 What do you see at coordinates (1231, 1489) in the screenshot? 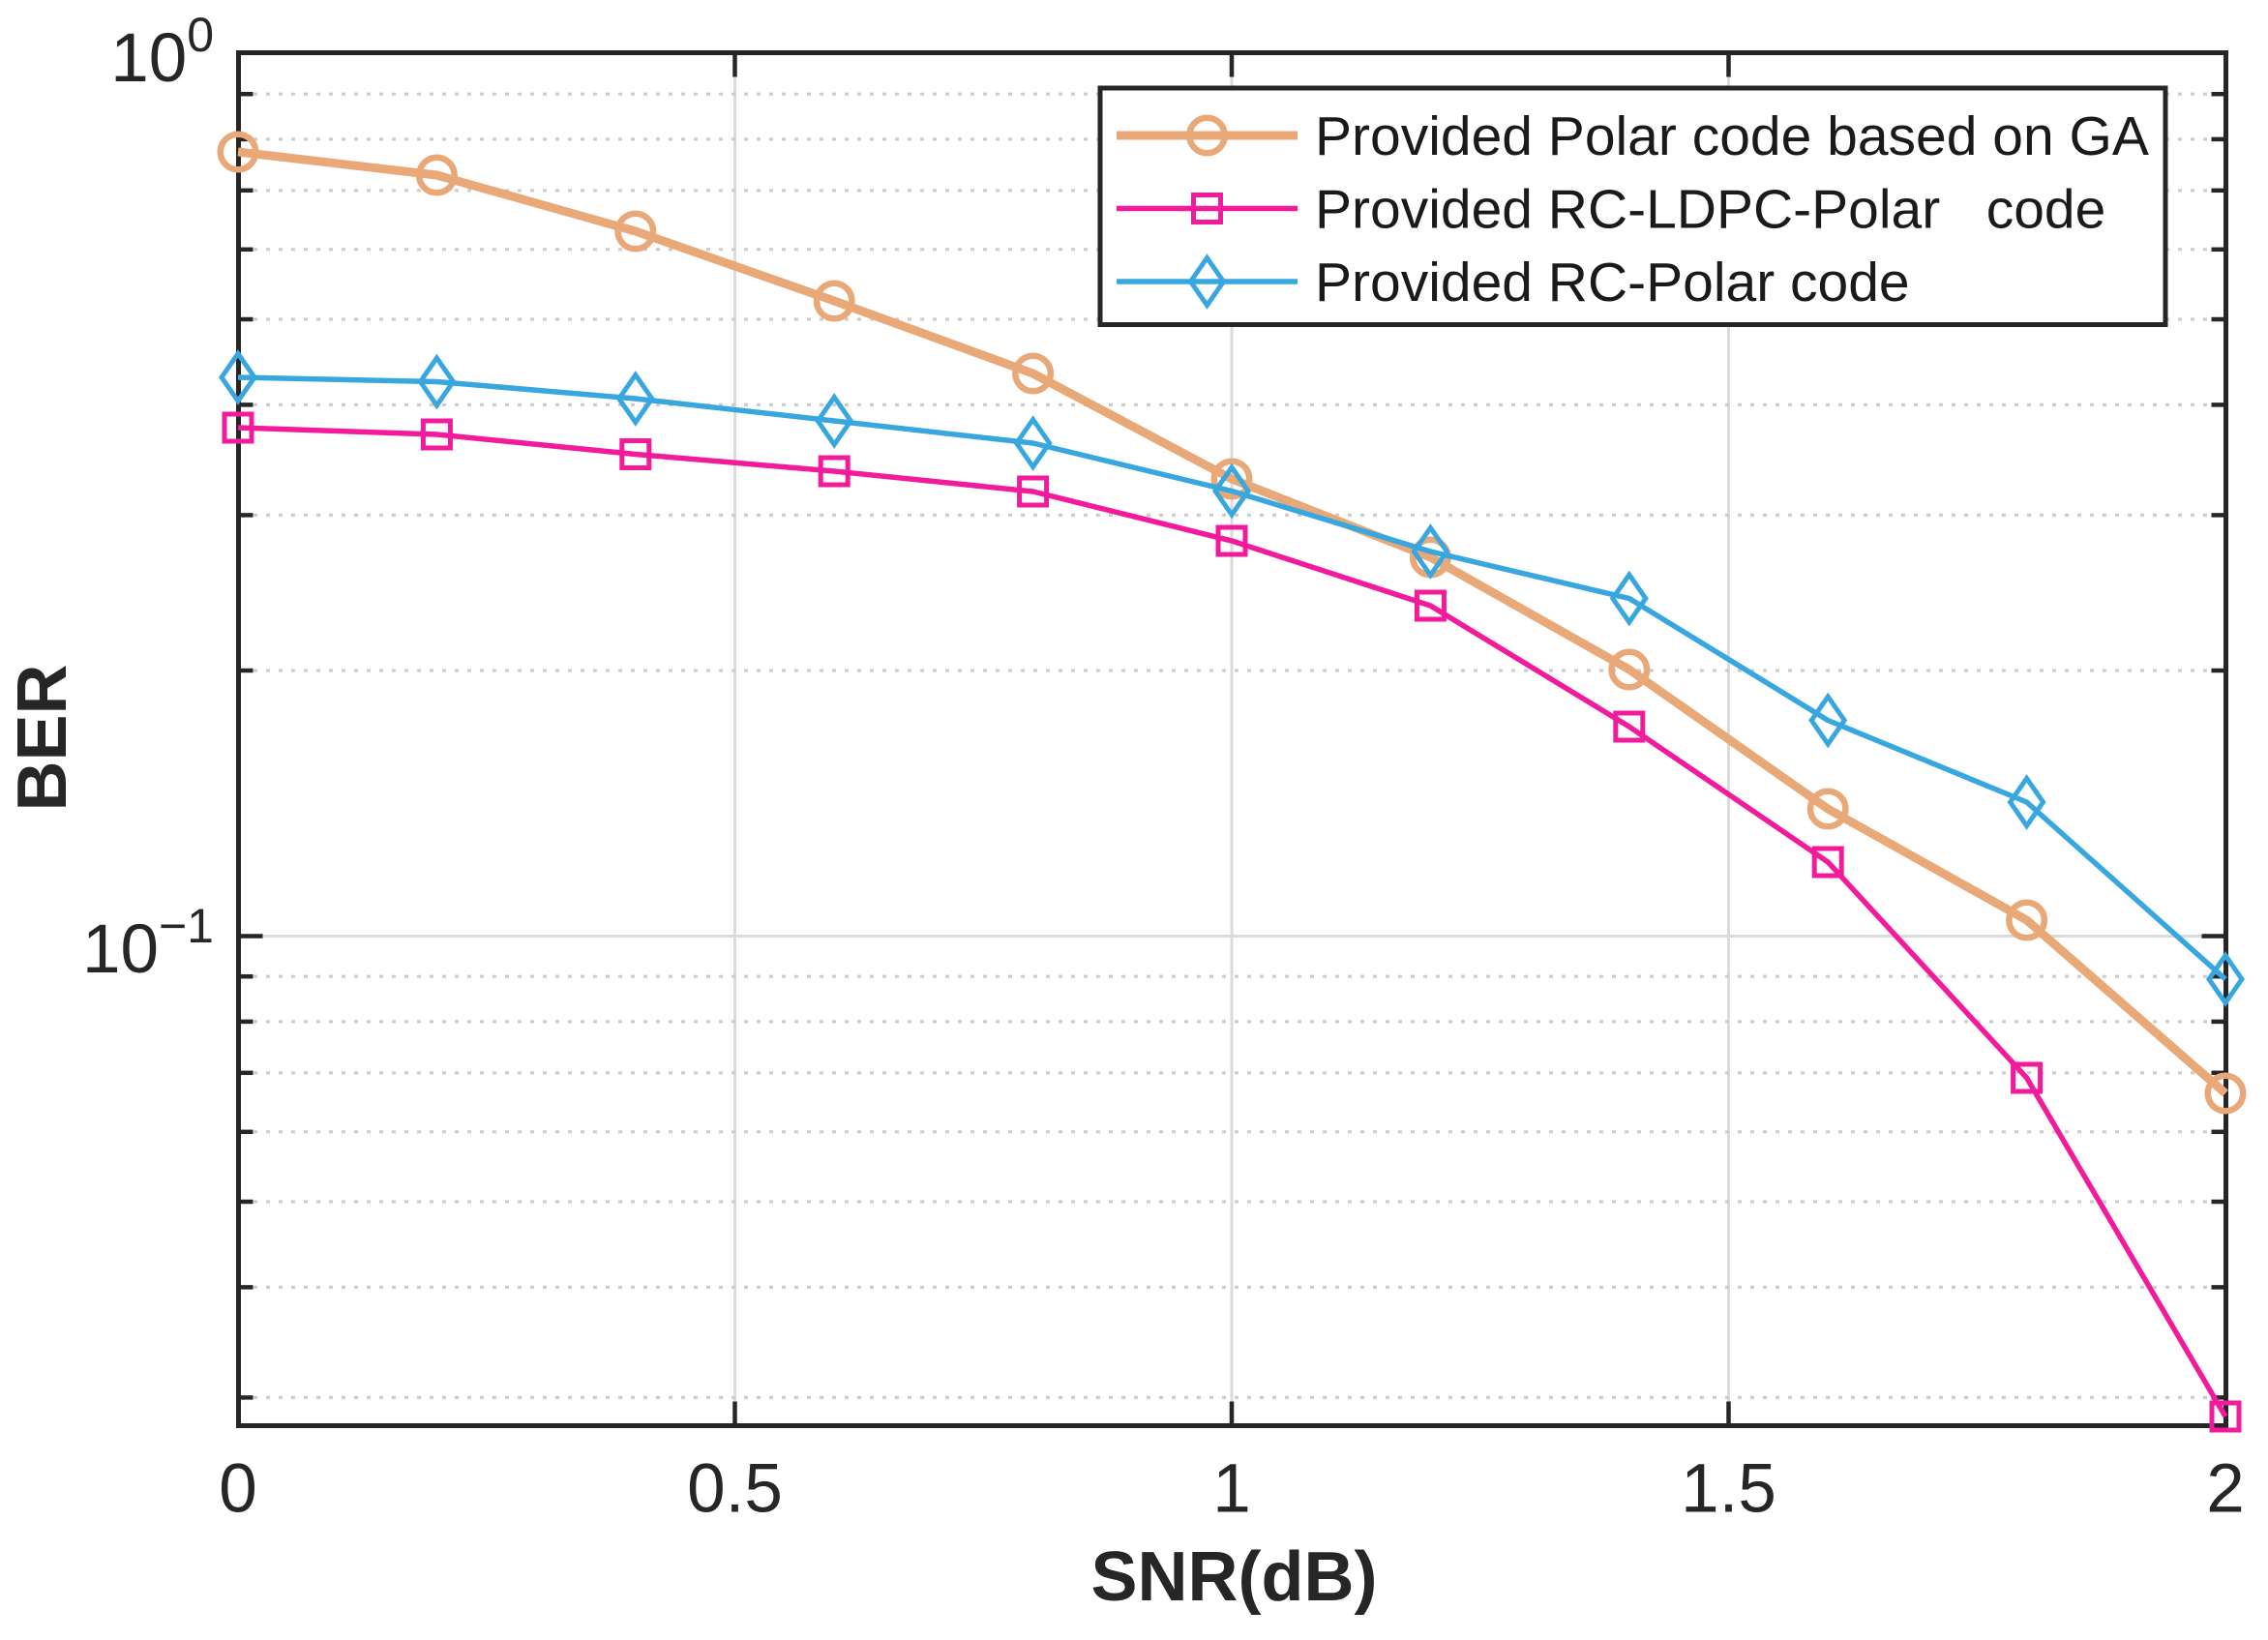
I see `svg-text: 1` at bounding box center [1231, 1489].